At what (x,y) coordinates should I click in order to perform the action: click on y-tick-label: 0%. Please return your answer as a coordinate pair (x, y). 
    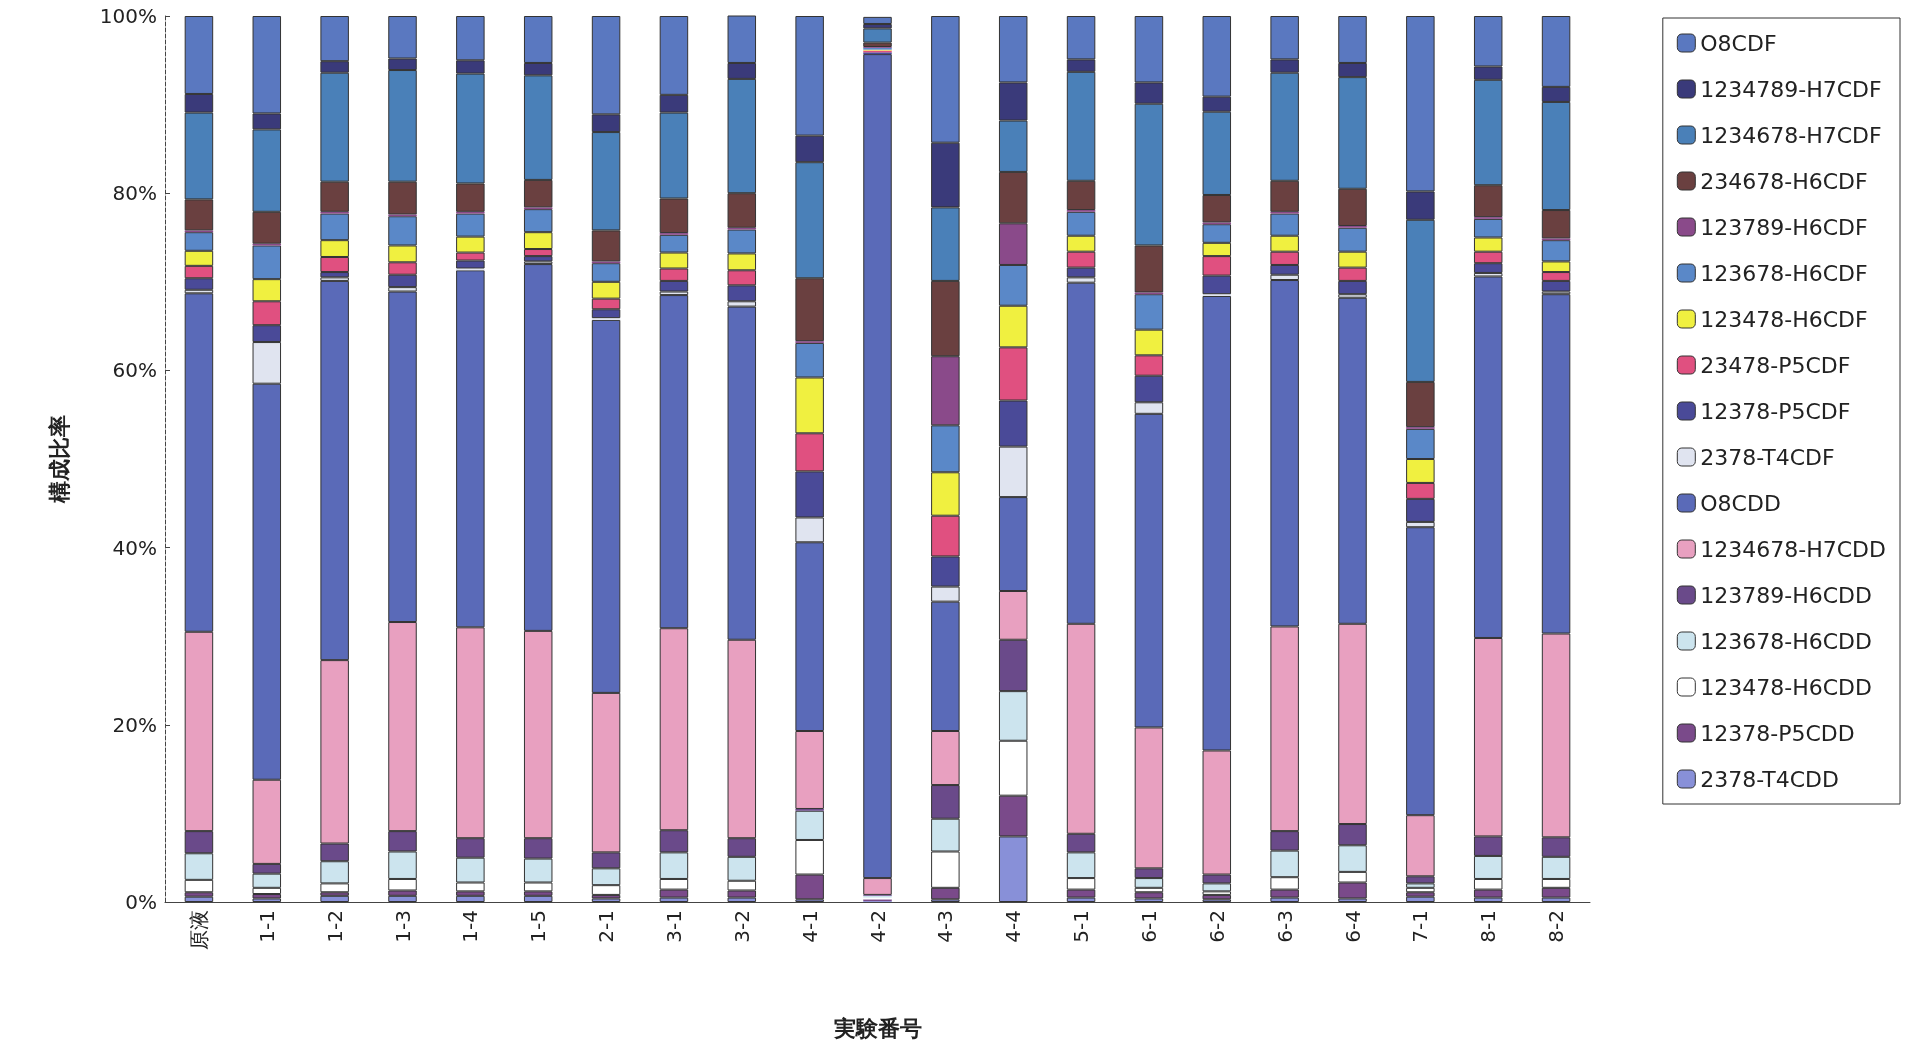
    Looking at the image, I should click on (141, 902).